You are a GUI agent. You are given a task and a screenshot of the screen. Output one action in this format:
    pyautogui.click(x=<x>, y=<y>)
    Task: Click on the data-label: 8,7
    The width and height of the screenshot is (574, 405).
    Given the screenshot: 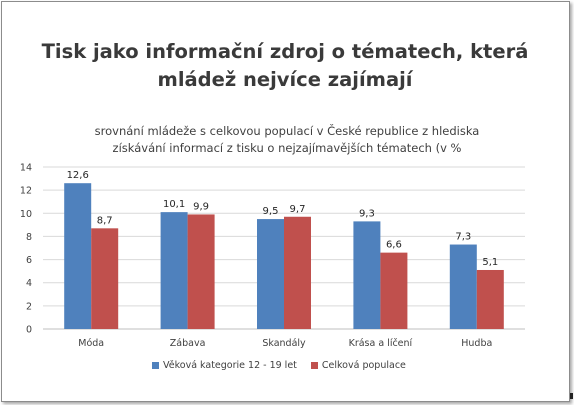 What is the action you would take?
    pyautogui.click(x=105, y=220)
    